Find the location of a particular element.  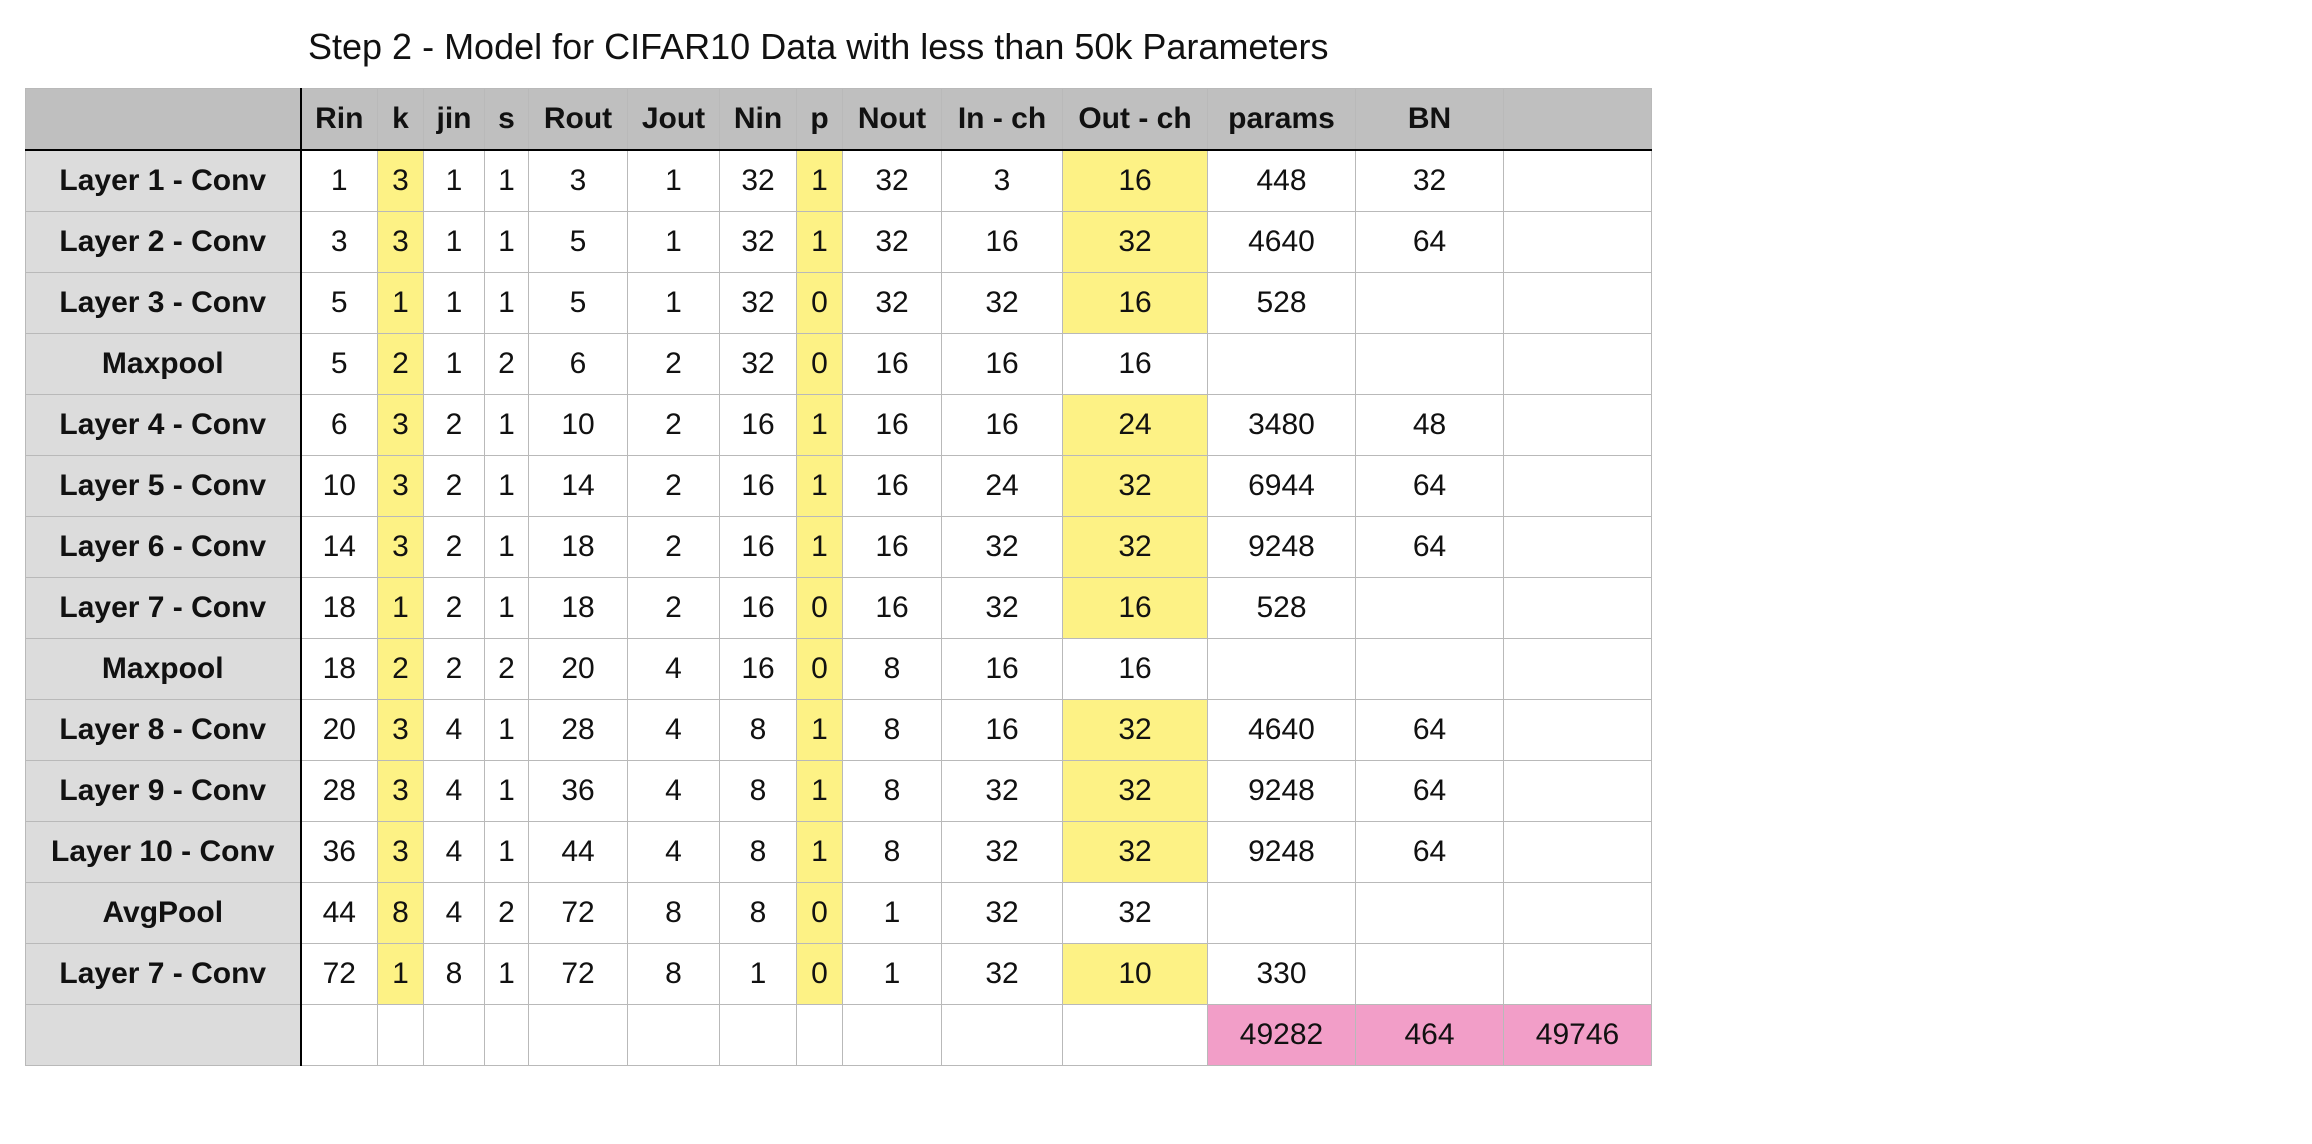

cell-rout: 28 is located at coordinates (578, 730).